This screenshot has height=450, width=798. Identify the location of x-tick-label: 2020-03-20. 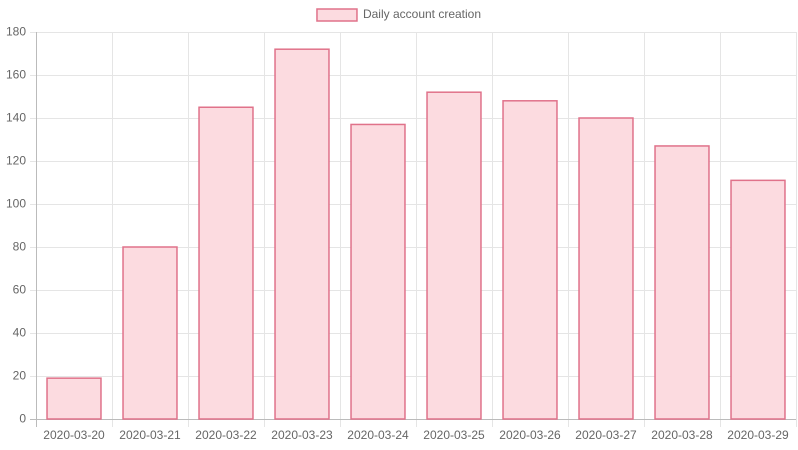
(74, 435).